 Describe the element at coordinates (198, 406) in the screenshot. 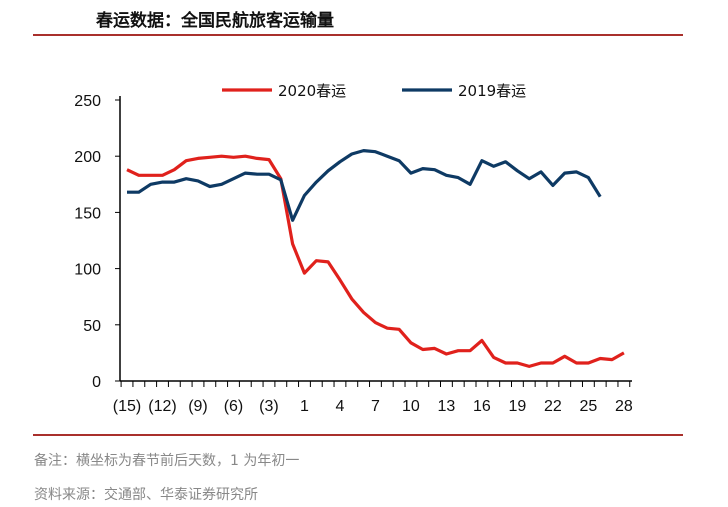

I see `x-tick-label: (9)` at that location.